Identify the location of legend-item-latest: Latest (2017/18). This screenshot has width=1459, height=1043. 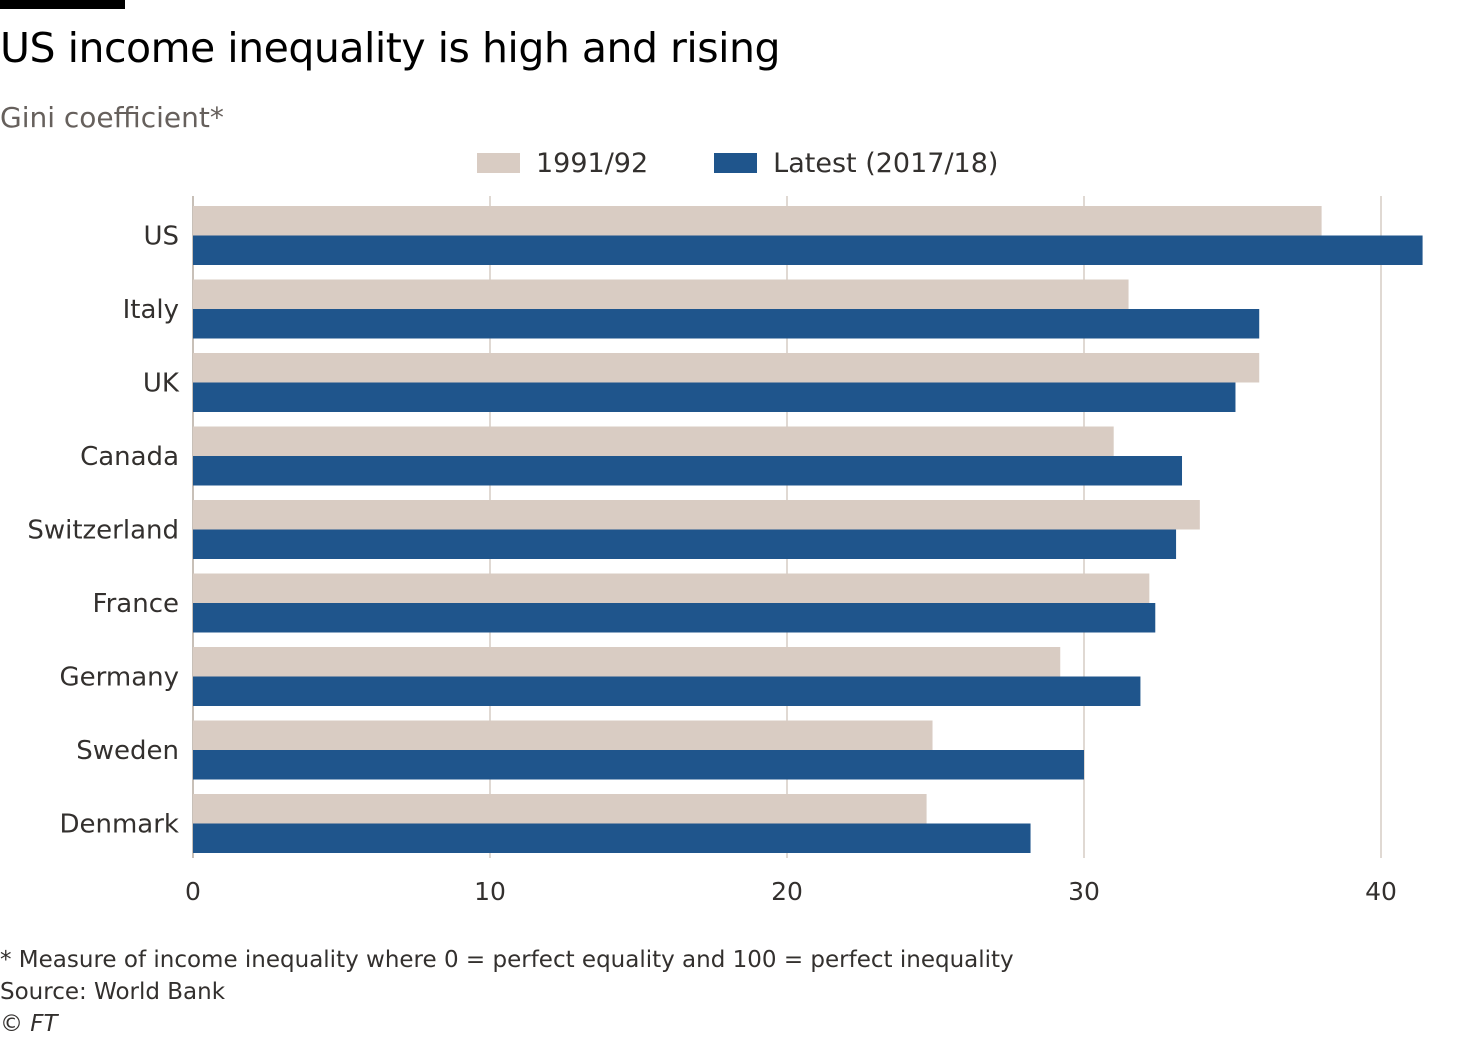
(856, 163).